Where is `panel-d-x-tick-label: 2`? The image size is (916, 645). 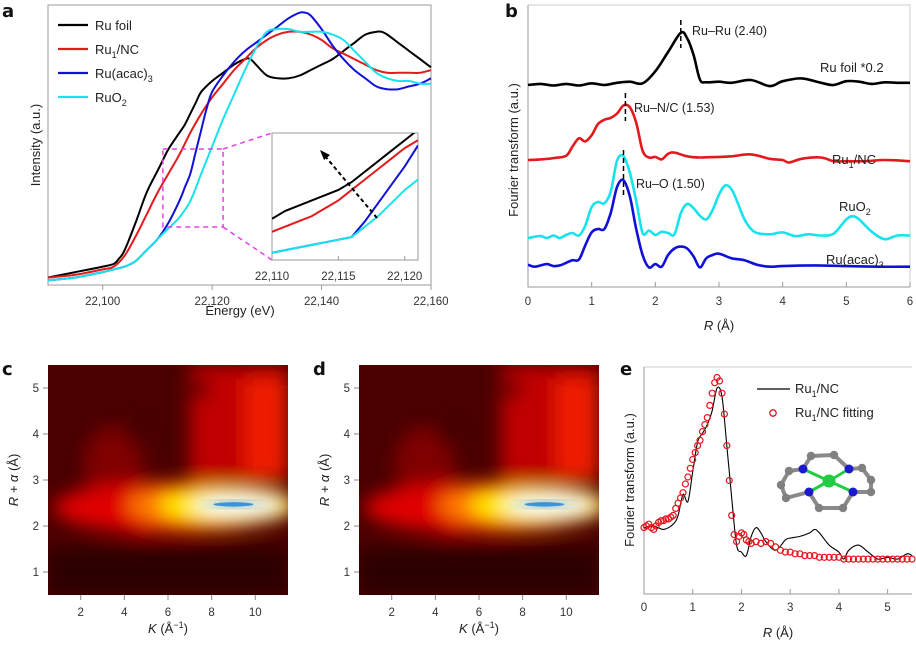
panel-d-x-tick-label: 2 is located at coordinates (392, 613).